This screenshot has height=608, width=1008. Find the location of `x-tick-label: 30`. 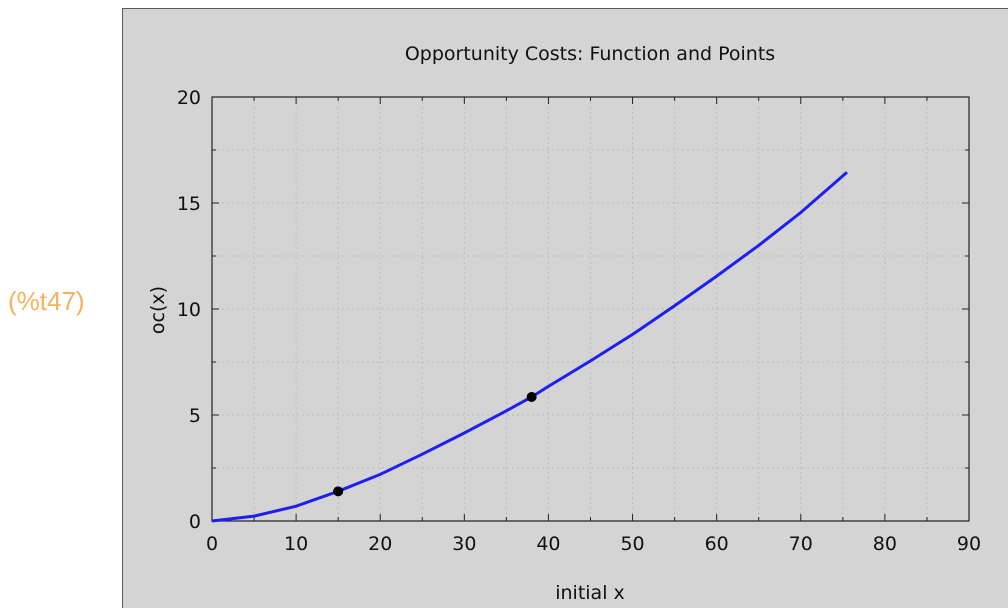

x-tick-label: 30 is located at coordinates (464, 544).